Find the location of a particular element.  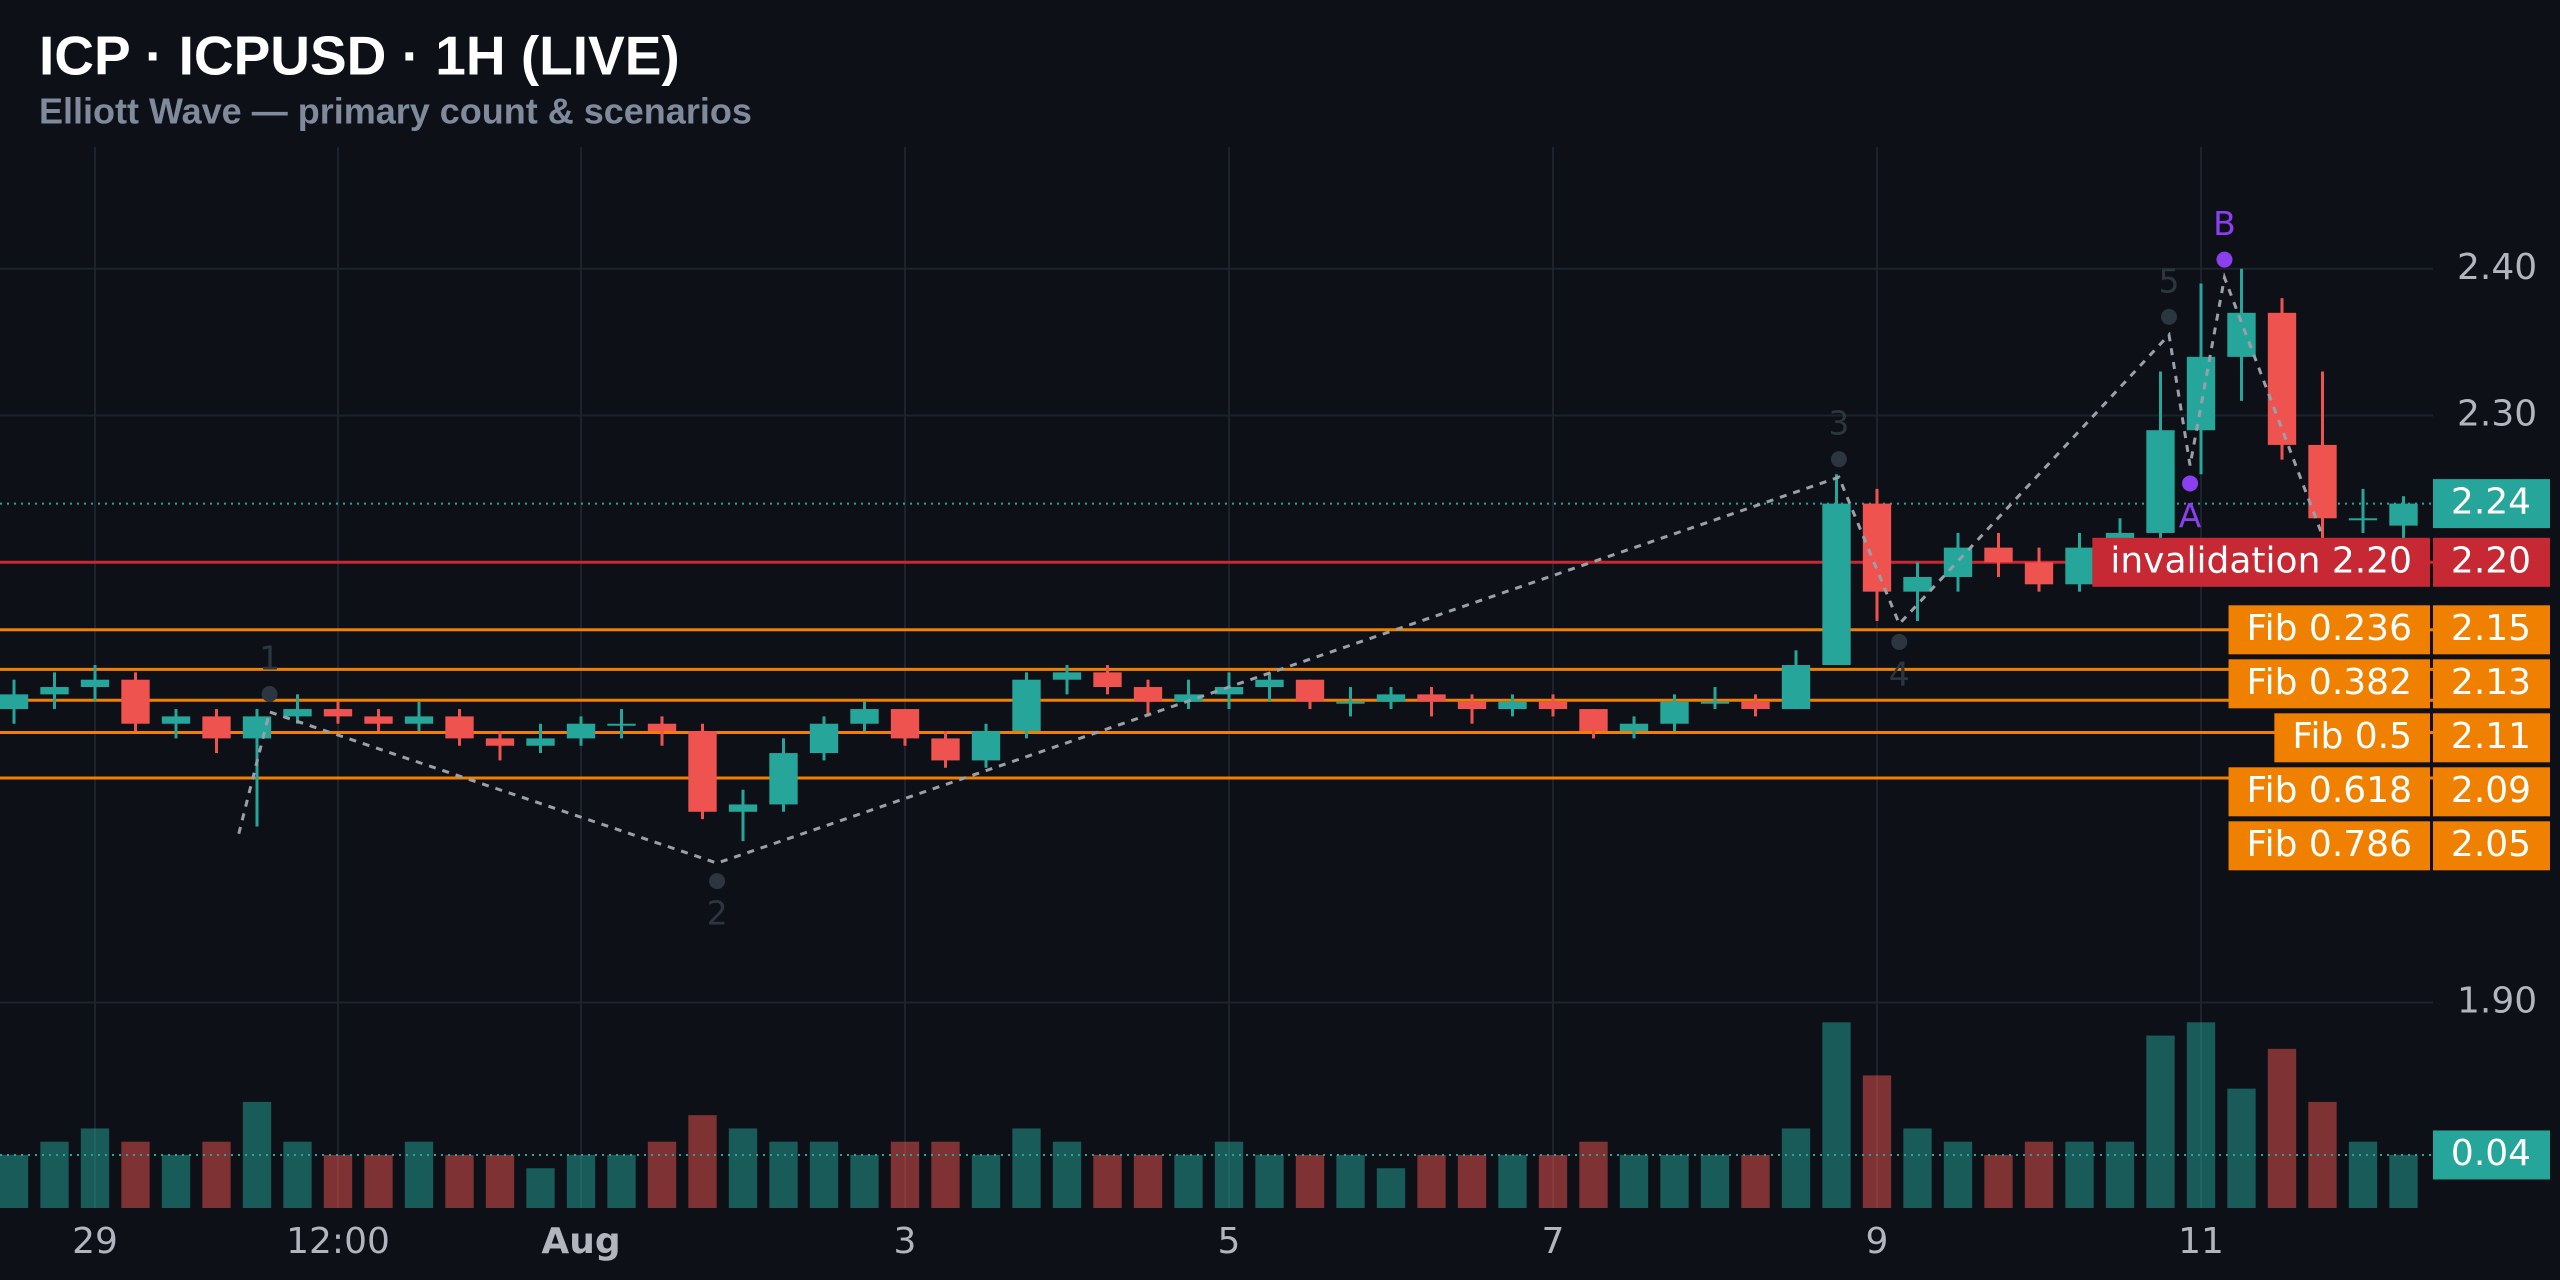

level-value: 2.11 is located at coordinates (2491, 736).